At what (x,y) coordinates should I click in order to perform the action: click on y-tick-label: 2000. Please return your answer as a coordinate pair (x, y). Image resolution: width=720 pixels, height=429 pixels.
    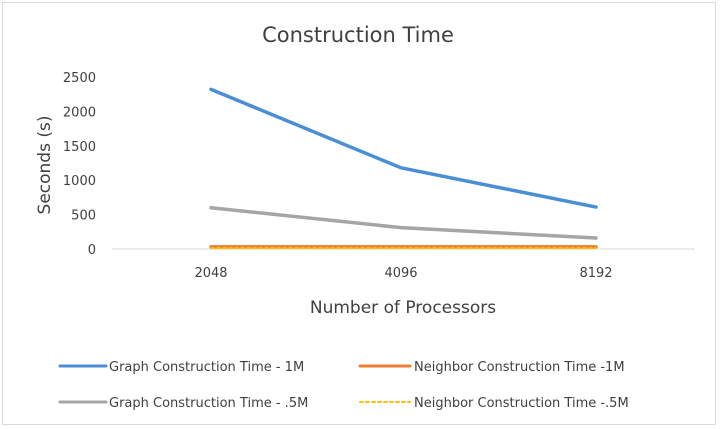
    Looking at the image, I should click on (79, 112).